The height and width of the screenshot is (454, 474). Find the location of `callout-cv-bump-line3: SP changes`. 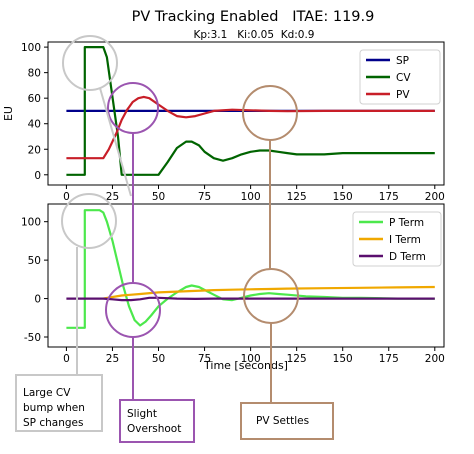

callout-cv-bump-line3: SP changes is located at coordinates (53, 423).